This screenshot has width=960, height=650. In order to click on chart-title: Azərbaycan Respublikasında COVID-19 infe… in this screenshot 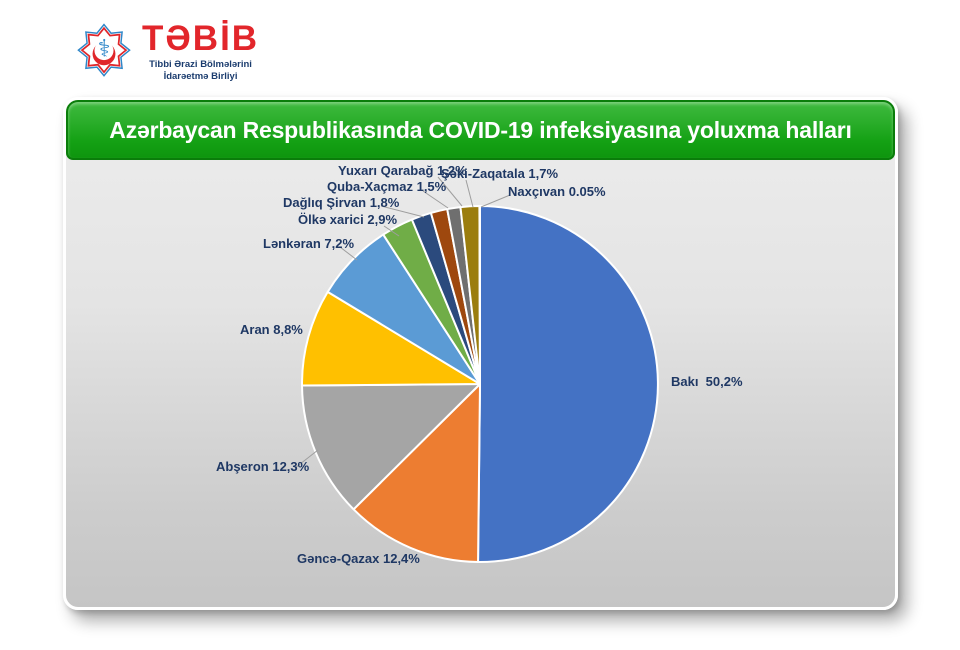, I will do `click(480, 129)`.